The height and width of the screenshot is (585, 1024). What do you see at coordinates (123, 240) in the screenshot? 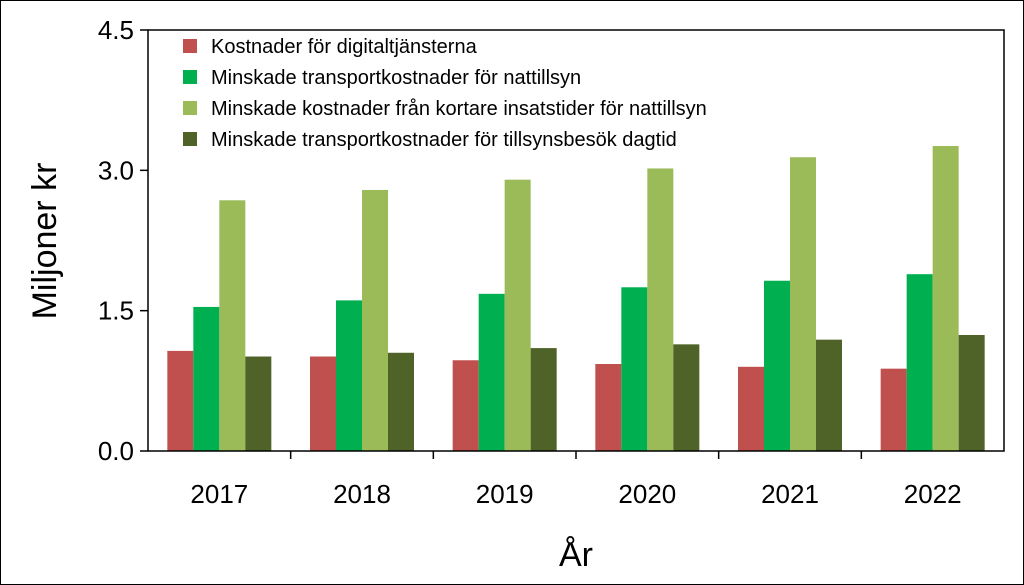
I see `y-axis: 0.0 1.5 3.0 4.5` at bounding box center [123, 240].